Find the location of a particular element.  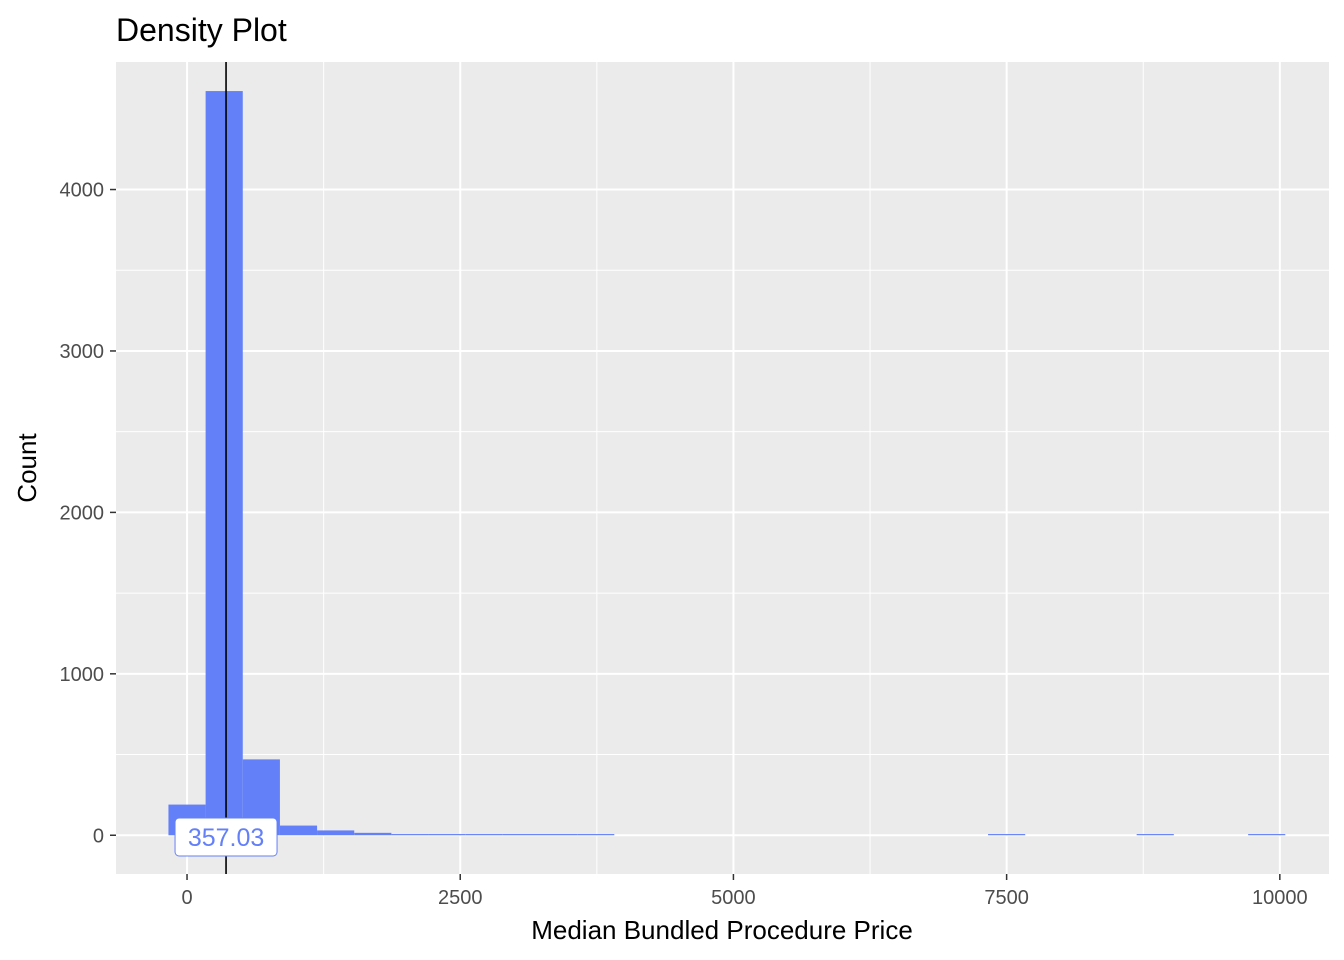

x-tick-label: 7500 is located at coordinates (1006, 898).